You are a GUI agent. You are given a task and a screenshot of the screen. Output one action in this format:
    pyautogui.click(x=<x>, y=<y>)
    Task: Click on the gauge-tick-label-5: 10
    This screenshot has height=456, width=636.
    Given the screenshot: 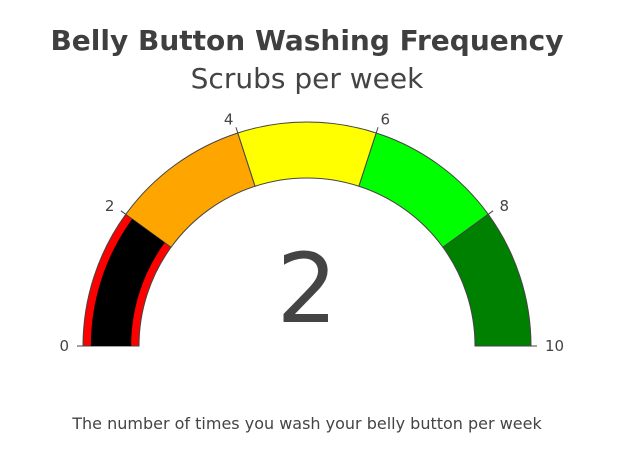 What is the action you would take?
    pyautogui.click(x=554, y=346)
    